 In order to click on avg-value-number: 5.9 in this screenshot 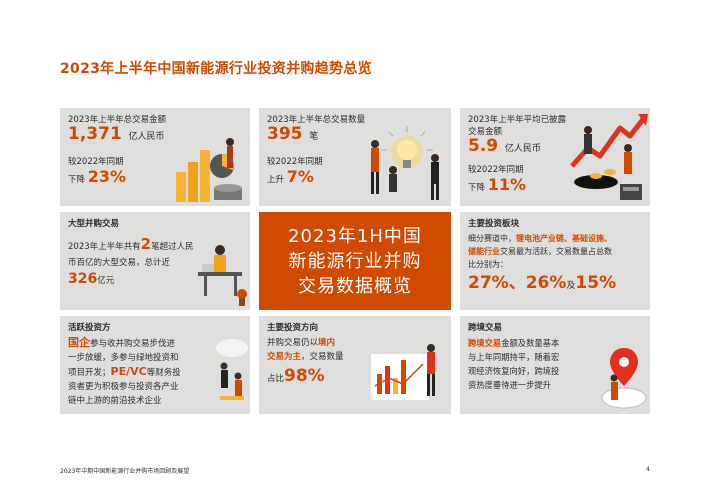, I will do `click(483, 146)`.